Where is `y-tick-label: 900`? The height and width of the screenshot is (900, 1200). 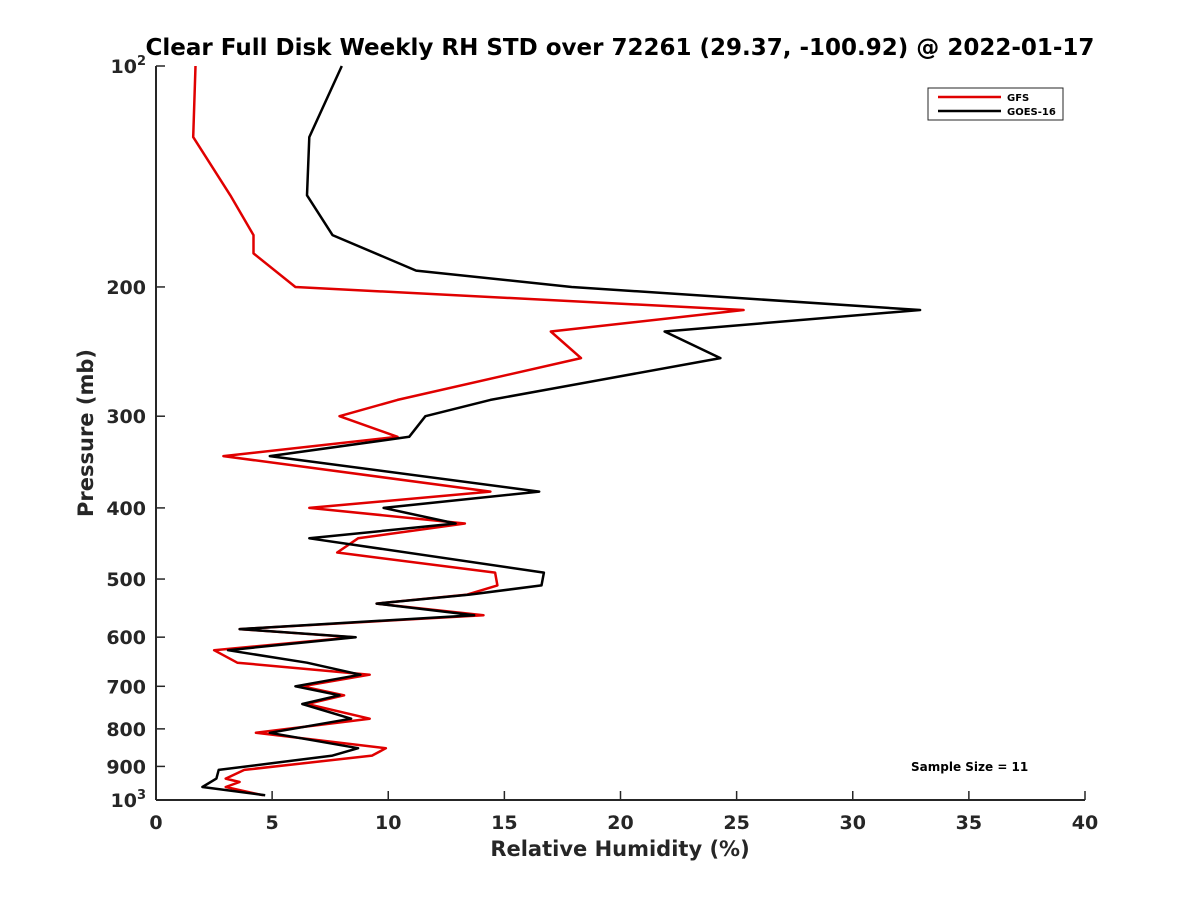 y-tick-label: 900 is located at coordinates (126, 767).